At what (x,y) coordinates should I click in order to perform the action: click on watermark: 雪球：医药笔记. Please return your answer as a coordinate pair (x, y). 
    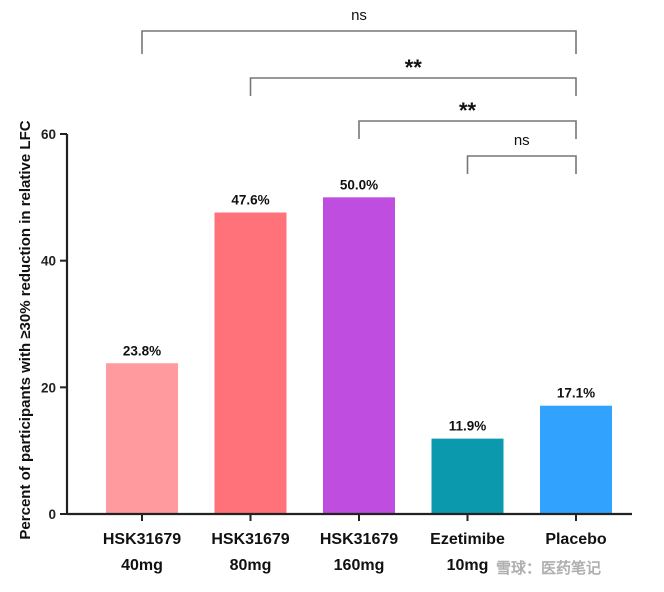
    Looking at the image, I should click on (548, 568).